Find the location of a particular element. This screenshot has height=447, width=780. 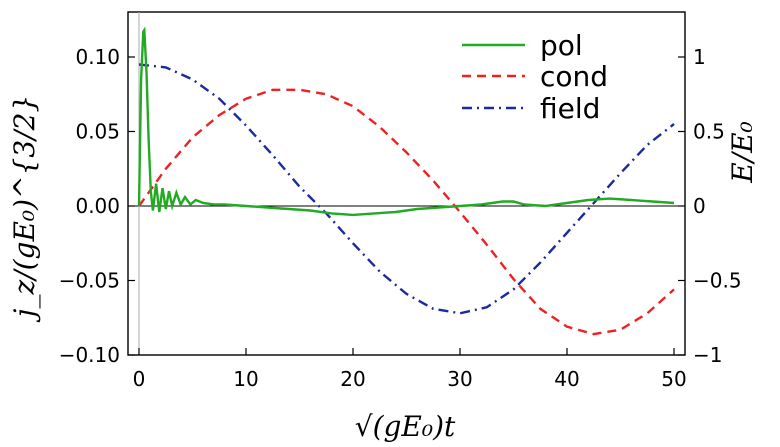

y-right-tick-label: −0.5 is located at coordinates (717, 281).